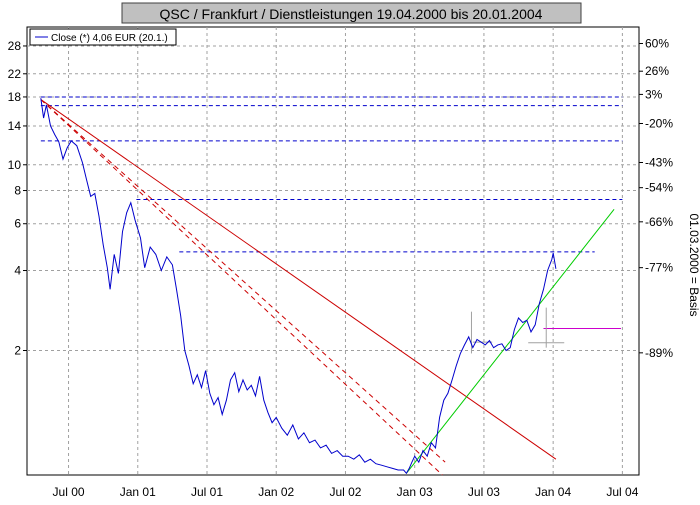  I want to click on y-tick-label-right: 60%, so click(657, 44).